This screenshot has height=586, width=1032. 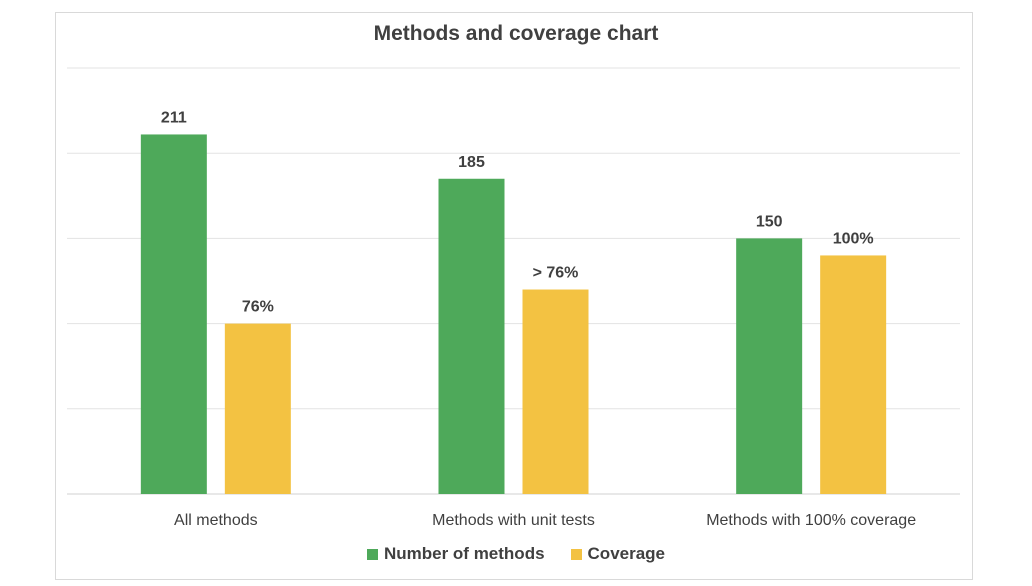 What do you see at coordinates (769, 221) in the screenshot?
I see `data-label: 150` at bounding box center [769, 221].